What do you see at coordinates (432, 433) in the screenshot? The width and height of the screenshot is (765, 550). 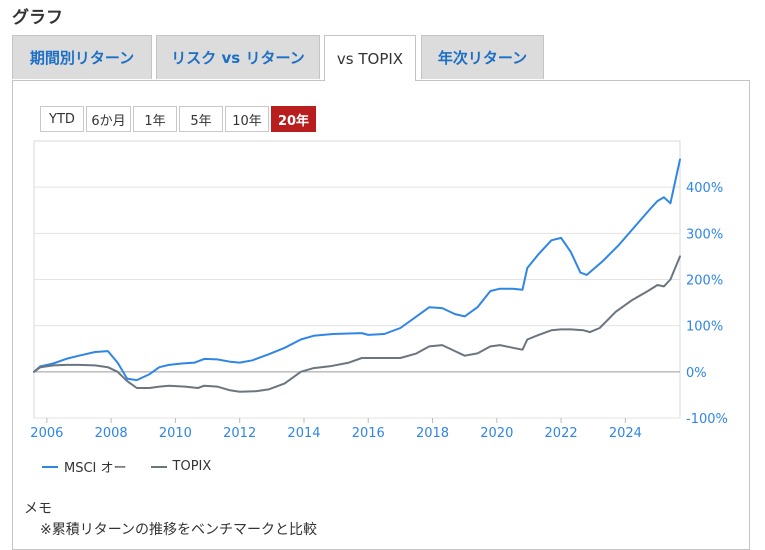 I see `x-tick-label: 2018` at bounding box center [432, 433].